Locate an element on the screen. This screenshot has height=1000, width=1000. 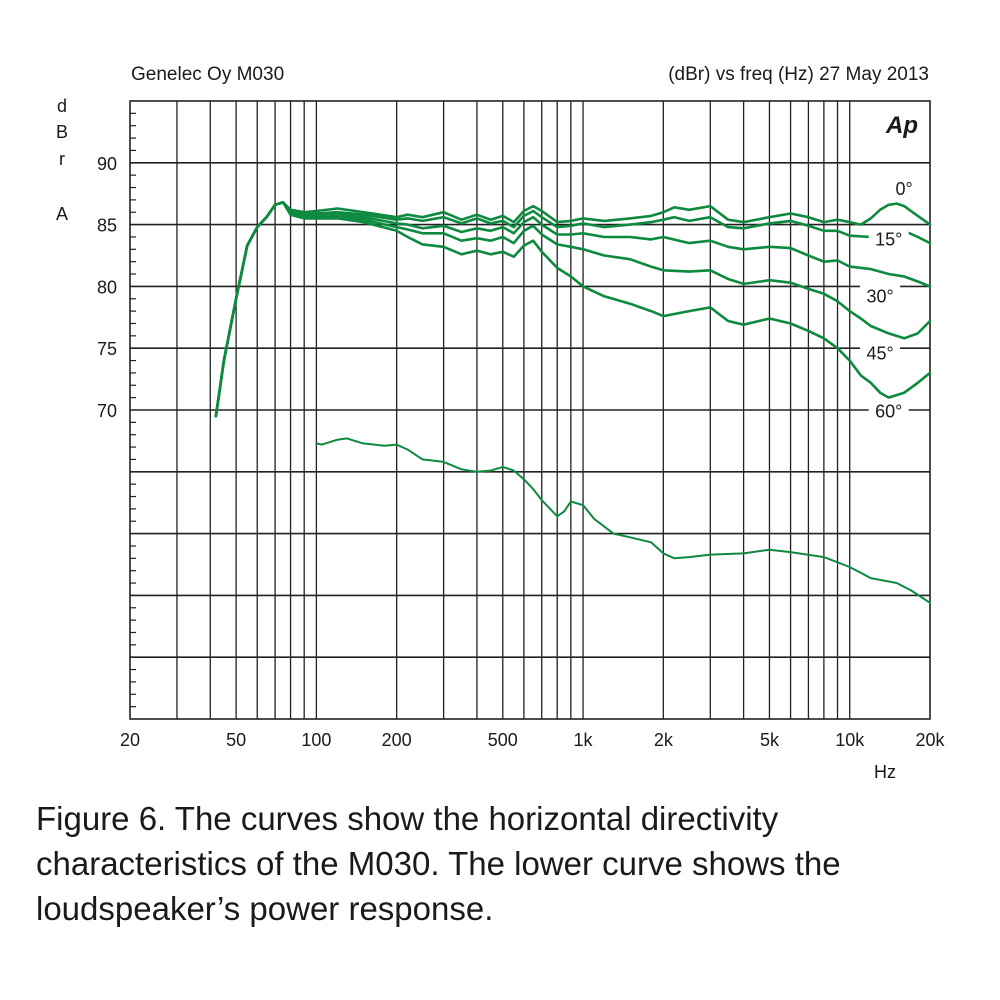
x-tick-label: 100 is located at coordinates (316, 740).